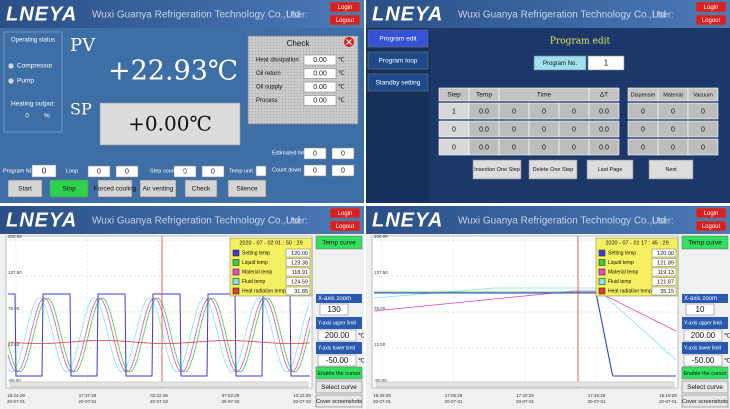  What do you see at coordinates (269, 88) in the screenshot?
I see `check-label: Oil supply` at bounding box center [269, 88].